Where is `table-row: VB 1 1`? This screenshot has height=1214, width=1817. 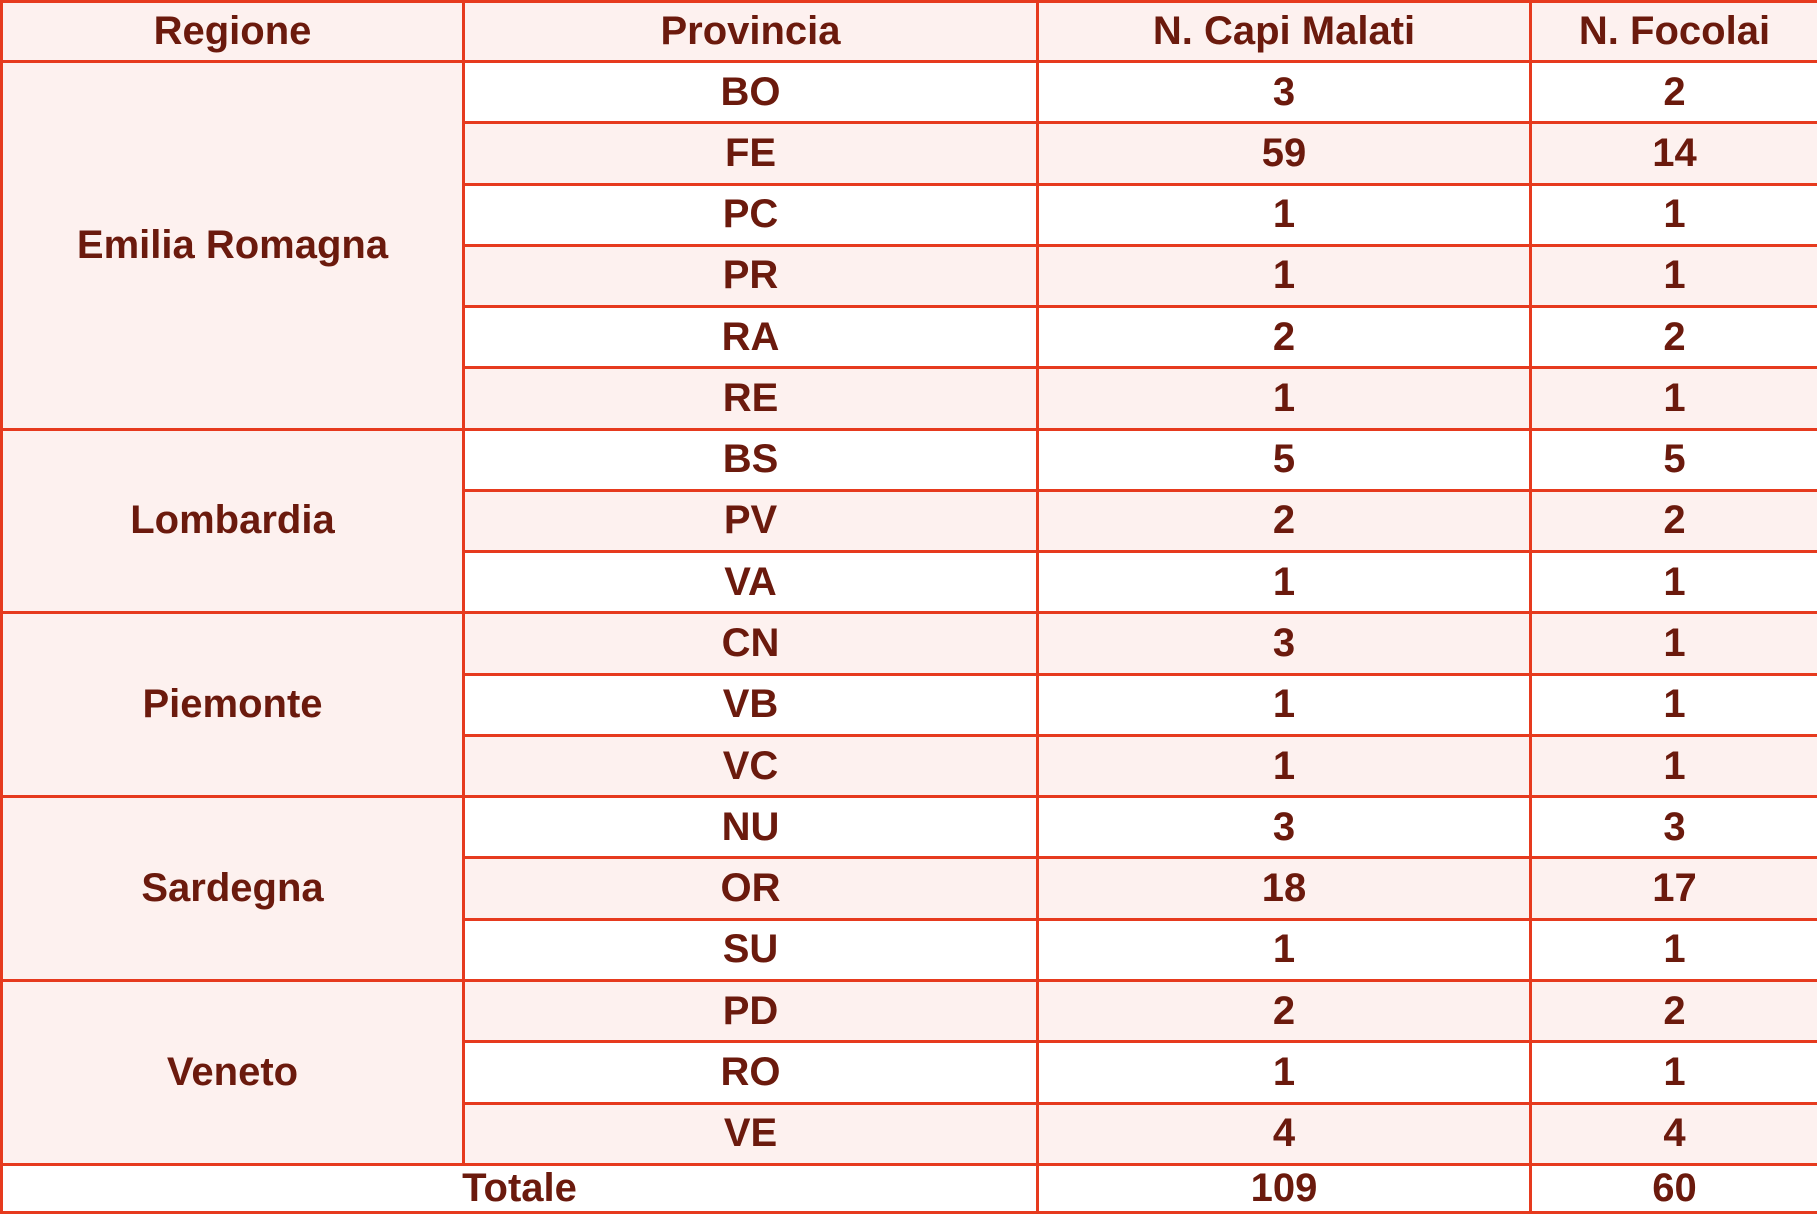
table-row: VB 1 1 is located at coordinates (909, 704).